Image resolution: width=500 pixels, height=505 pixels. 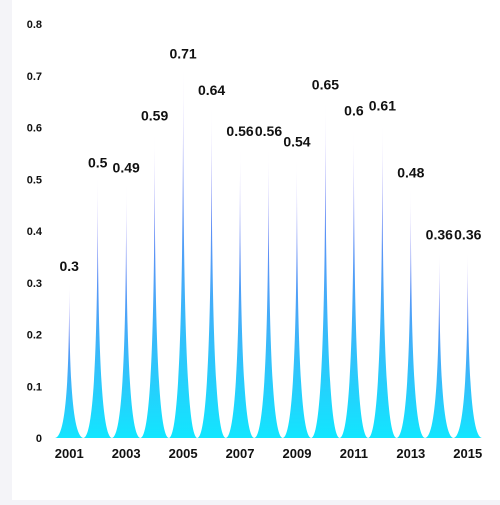 I want to click on bar-2013, so click(x=411, y=313).